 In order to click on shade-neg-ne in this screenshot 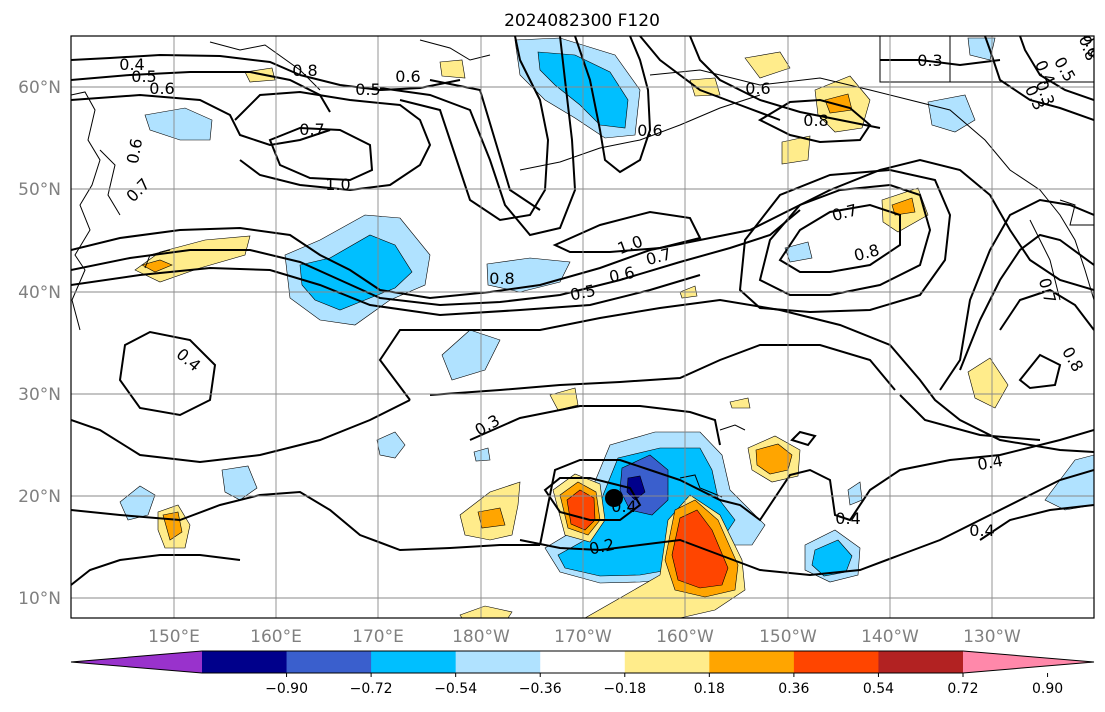, I will do `click(951, 113)`.